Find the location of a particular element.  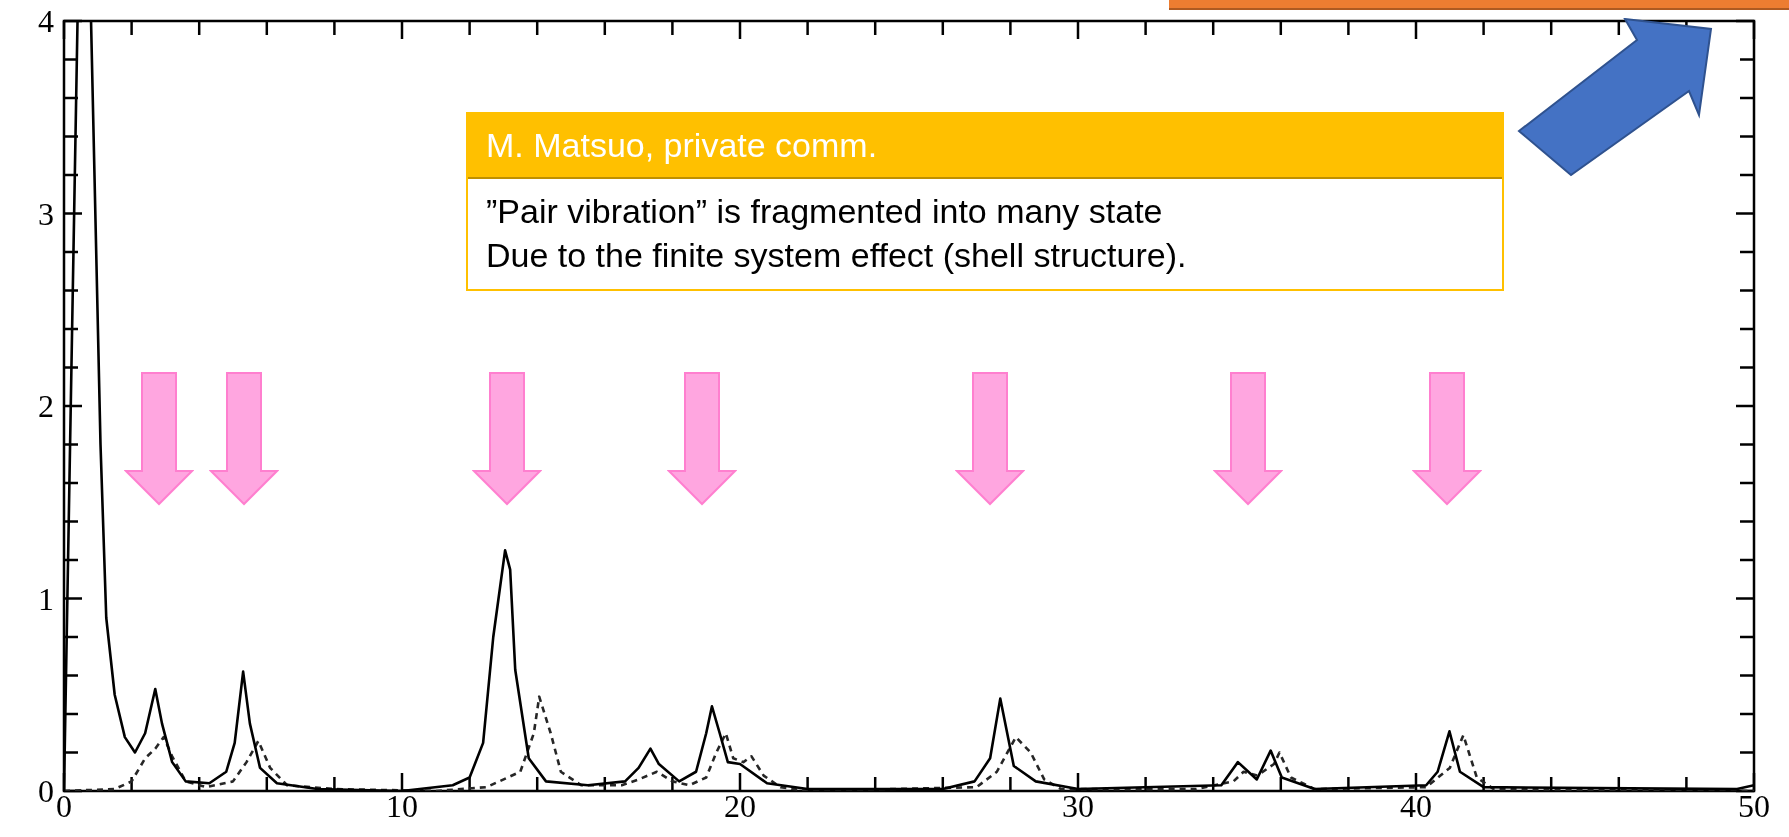

annotation: M. Matsuo, private comm. is located at coordinates (985, 146).